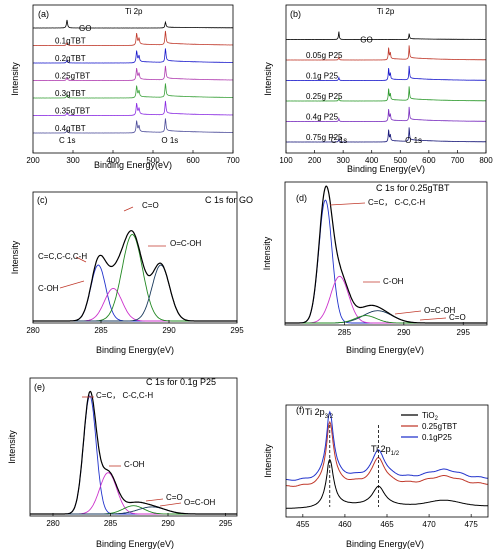  I want to click on peak-label-subscript: 1/2, so click(395, 454).